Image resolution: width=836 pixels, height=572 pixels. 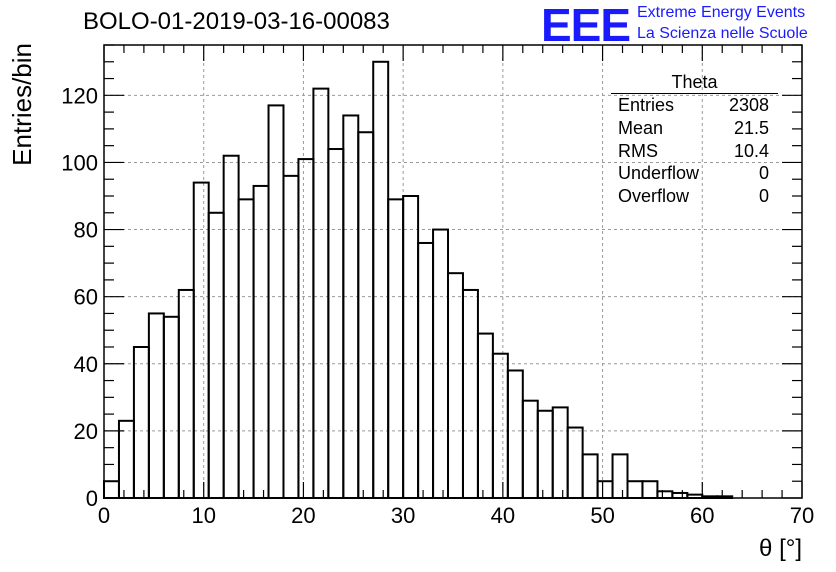 What do you see at coordinates (802, 515) in the screenshot?
I see `x-tick-label: 70` at bounding box center [802, 515].